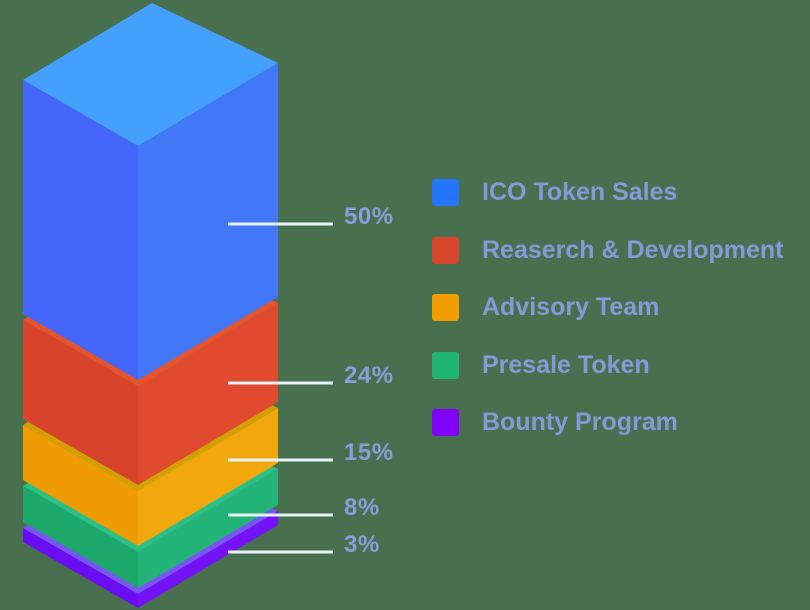 This screenshot has height=610, width=810. What do you see at coordinates (362, 507) in the screenshot?
I see `percent-label-presale-token: 8%` at bounding box center [362, 507].